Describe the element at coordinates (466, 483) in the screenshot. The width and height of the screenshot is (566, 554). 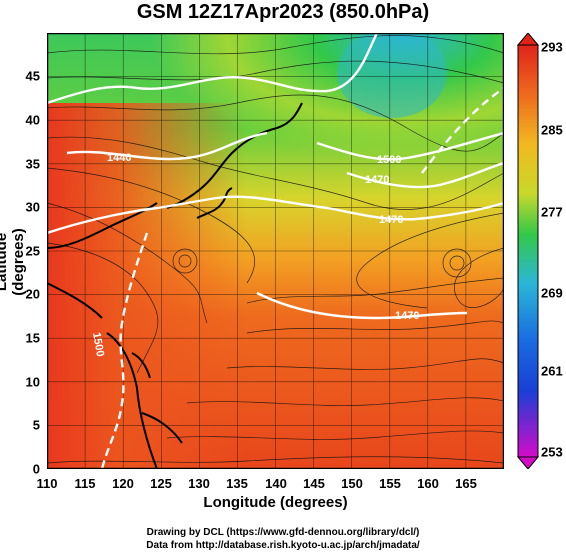
I see `x-tick-165: 165` at that location.